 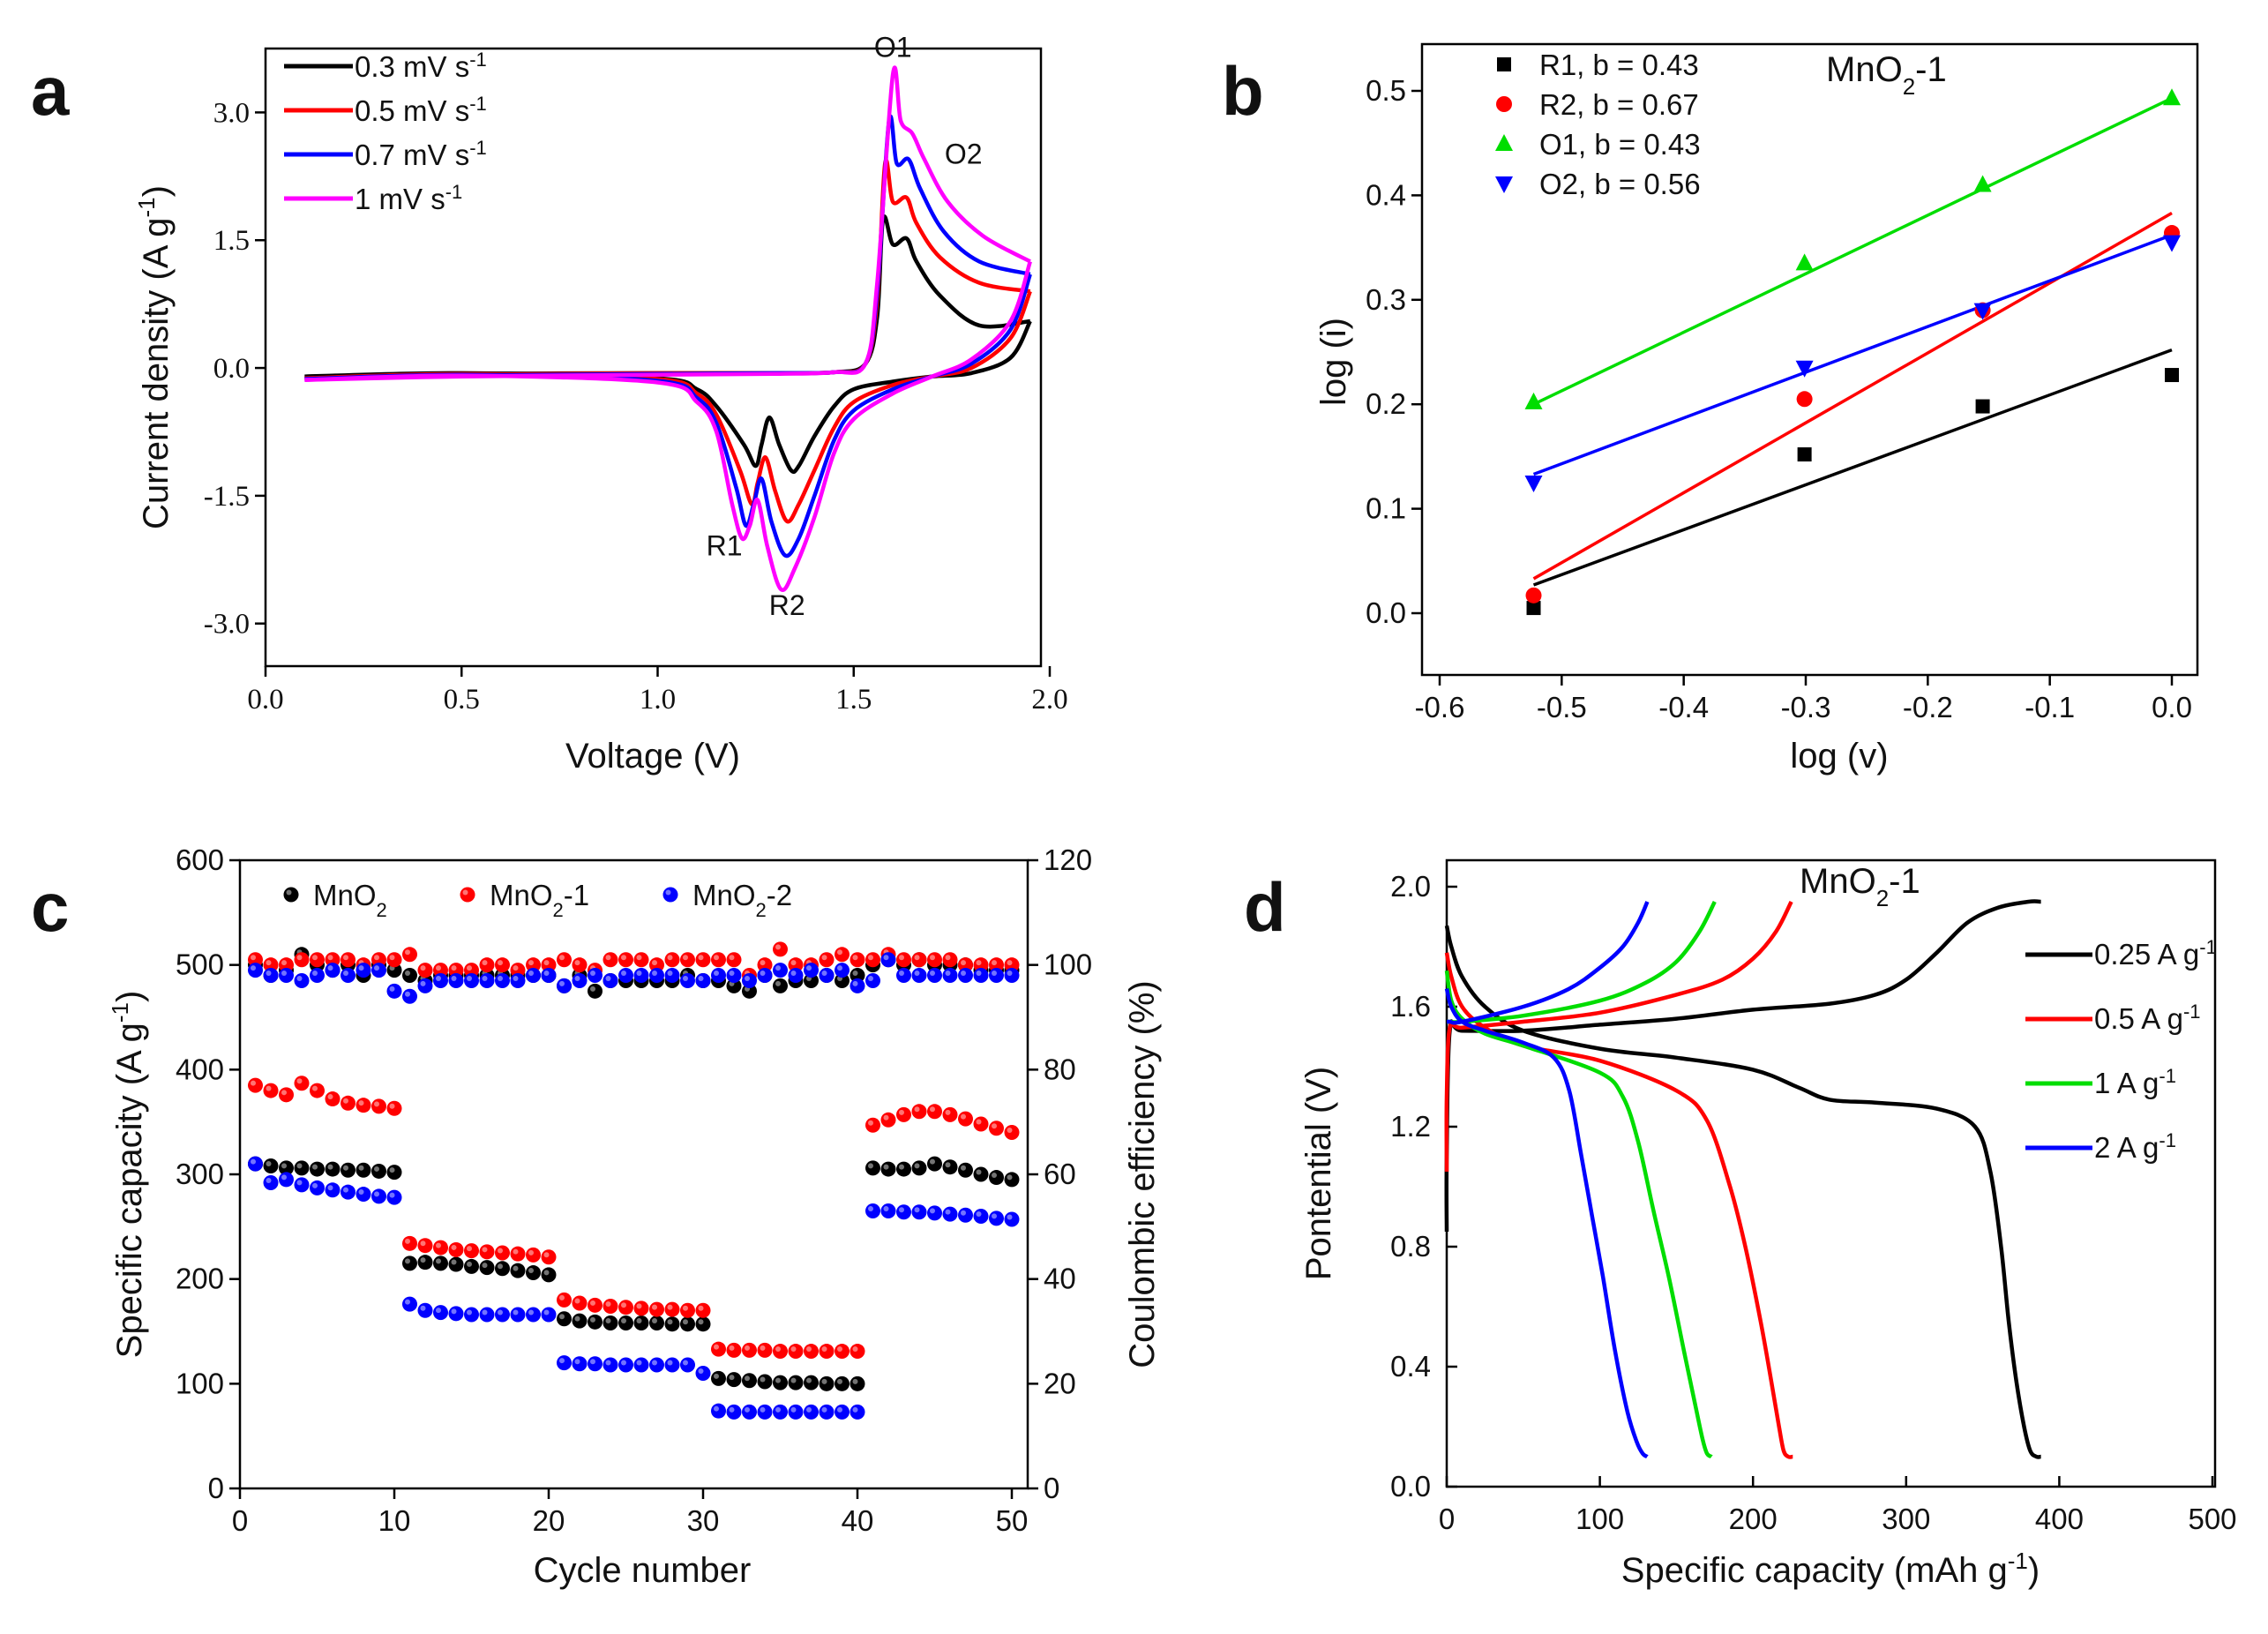 What do you see at coordinates (465, 892) in the screenshot?
I see `panel-c-legend-marker-shine` at bounding box center [465, 892].